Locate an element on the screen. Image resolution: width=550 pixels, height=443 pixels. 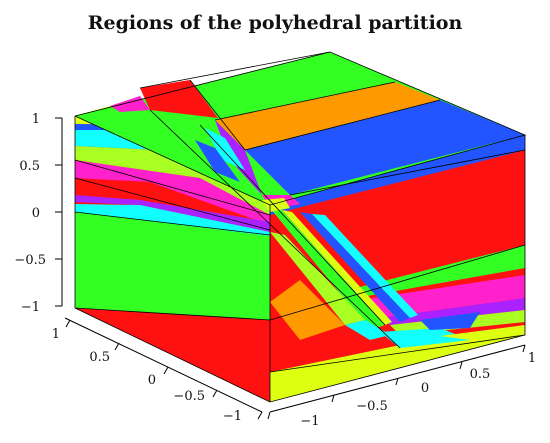
top-region-purple is located at coordinates (238, 157).